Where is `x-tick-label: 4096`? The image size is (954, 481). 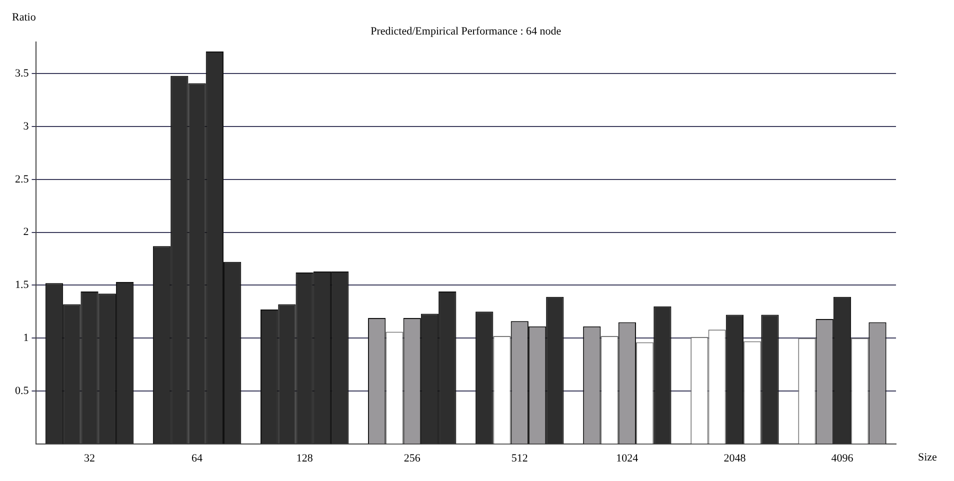 x-tick-label: 4096 is located at coordinates (842, 458).